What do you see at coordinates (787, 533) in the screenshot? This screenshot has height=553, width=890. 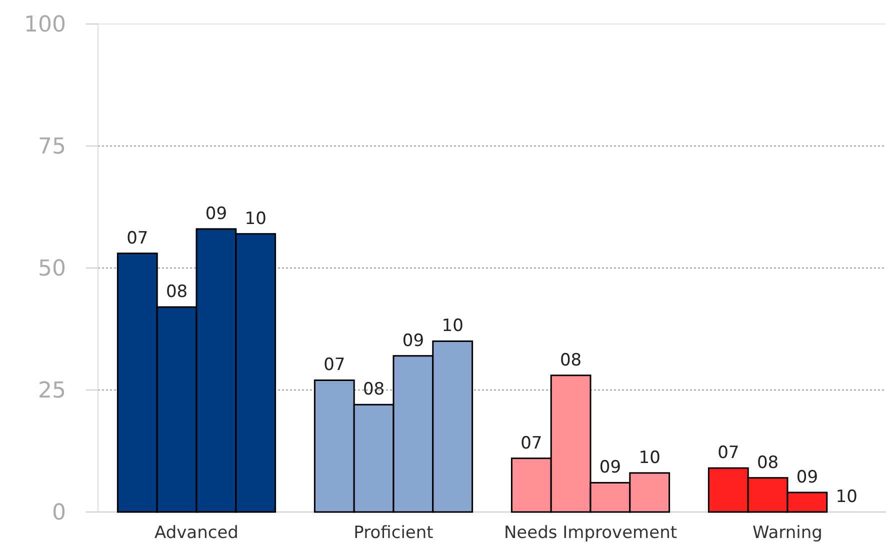 I see `x-tick-label: Warning` at bounding box center [787, 533].